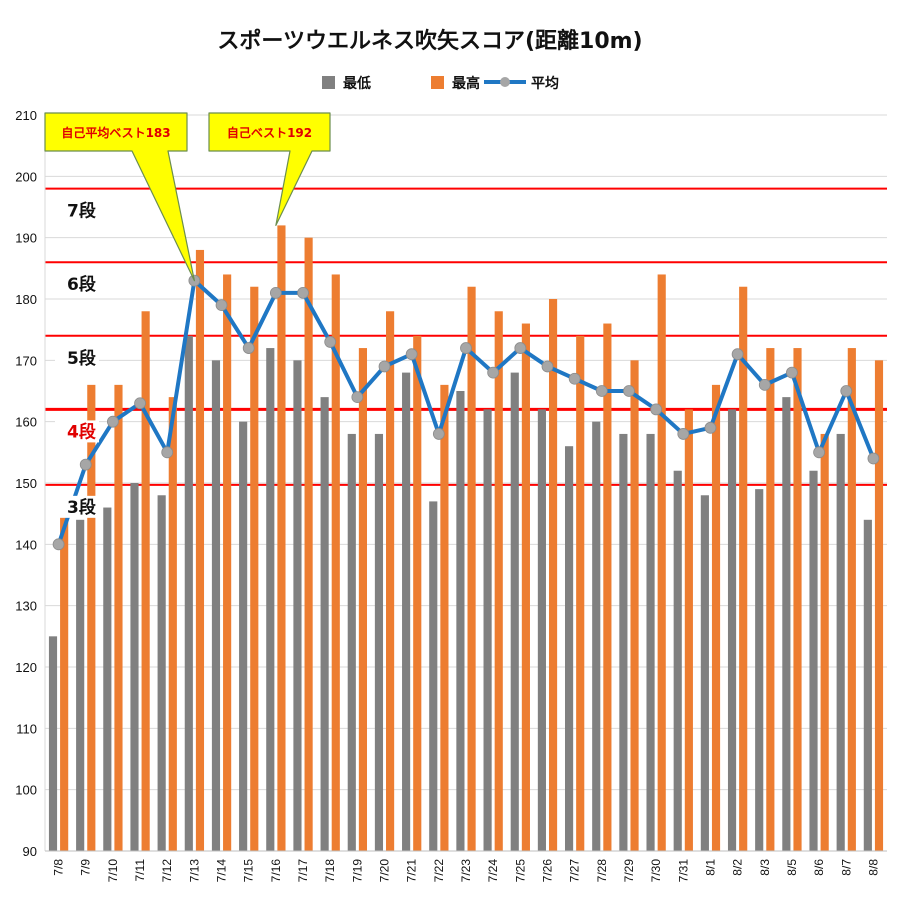 Image resolution: width=900 pixels, height=900 pixels. Describe the element at coordinates (575, 871) in the screenshot. I see `x-tick-label: 7/27` at that location.